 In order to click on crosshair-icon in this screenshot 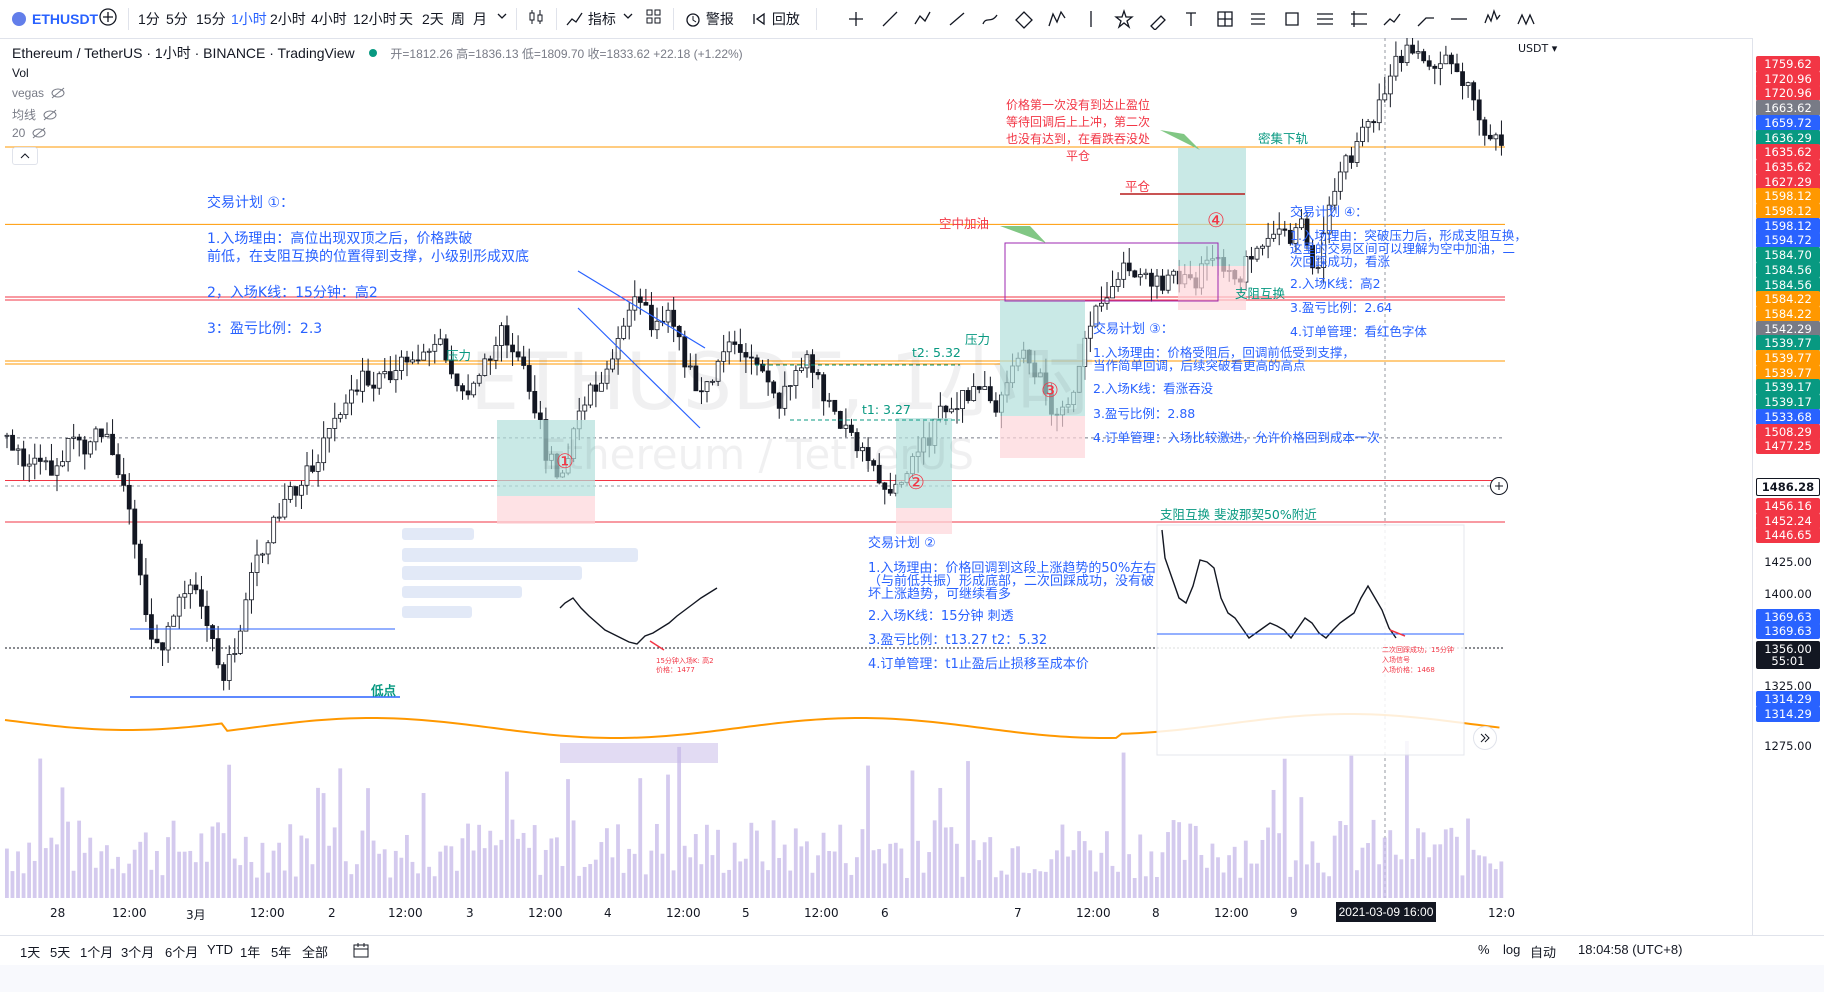, I will do `click(856, 19)`.